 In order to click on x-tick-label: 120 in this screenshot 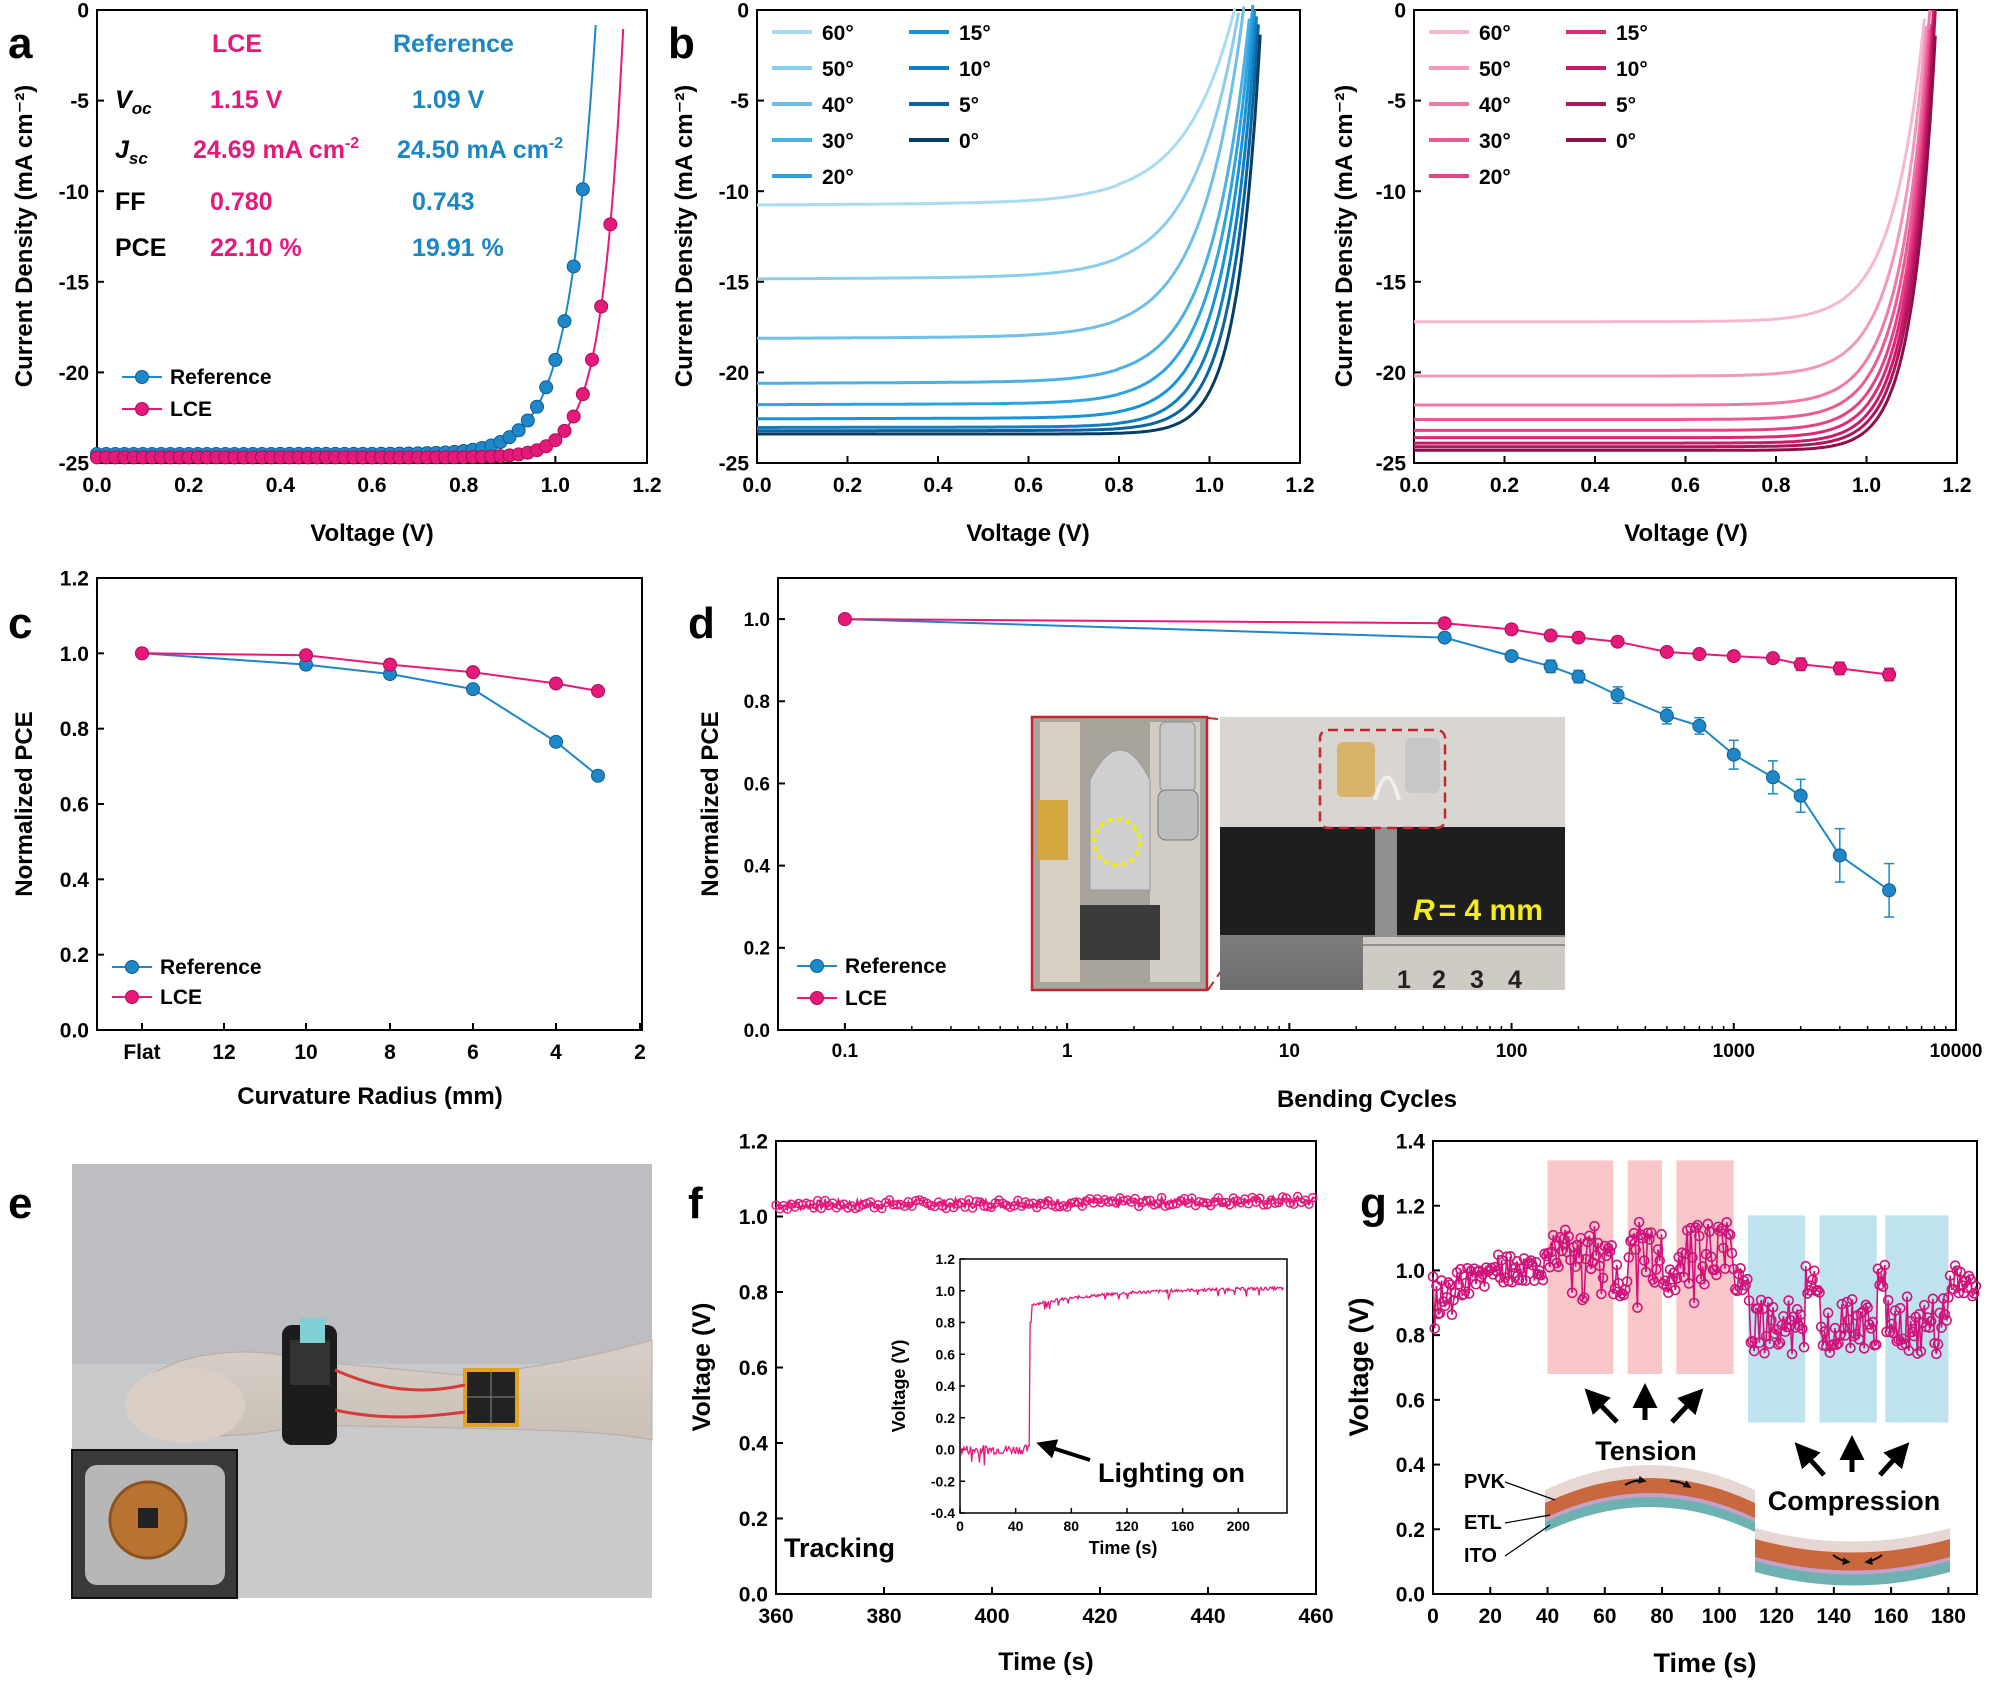, I will do `click(1776, 1616)`.